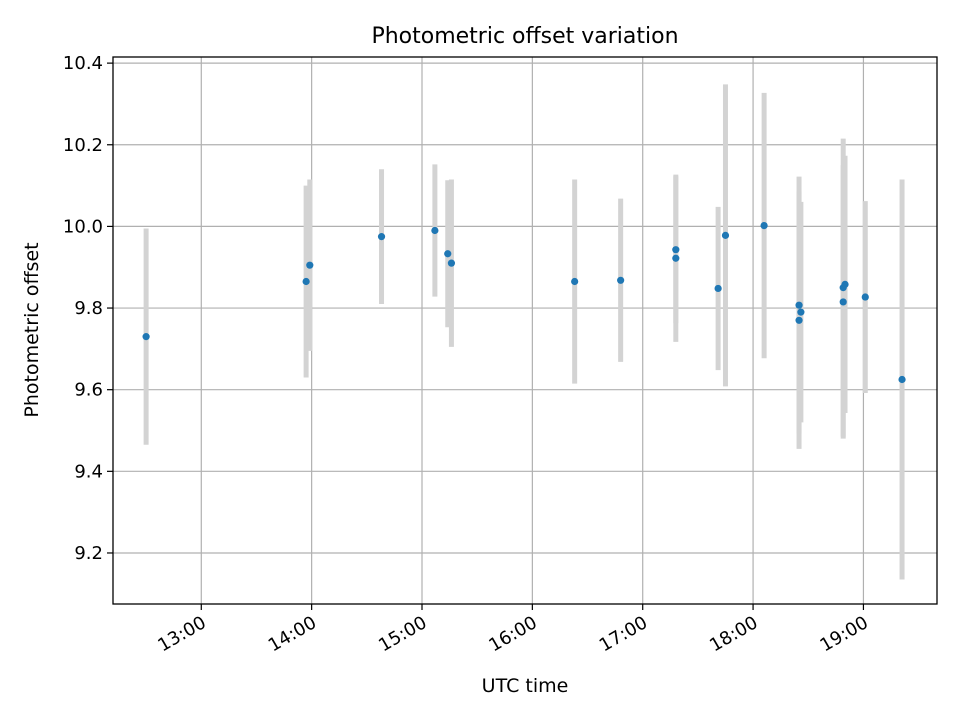 This screenshot has height=724, width=960. I want to click on y-tick-label: 10.0, so click(83, 226).